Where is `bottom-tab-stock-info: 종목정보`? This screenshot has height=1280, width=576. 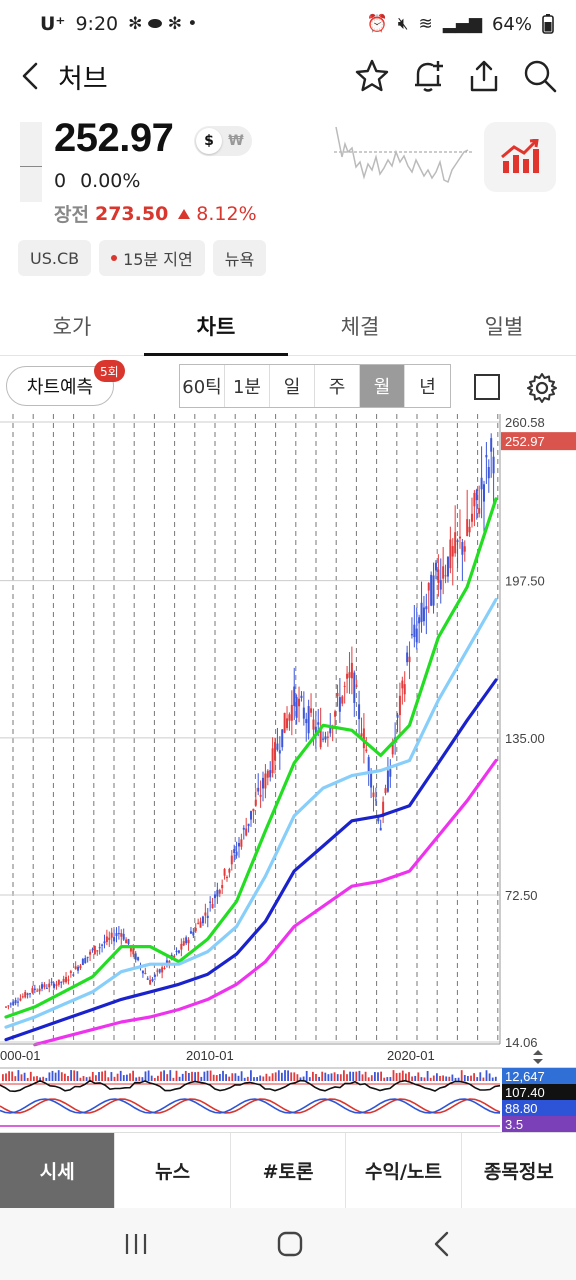
bottom-tab-stock-info: 종목정보 is located at coordinates (518, 1172).